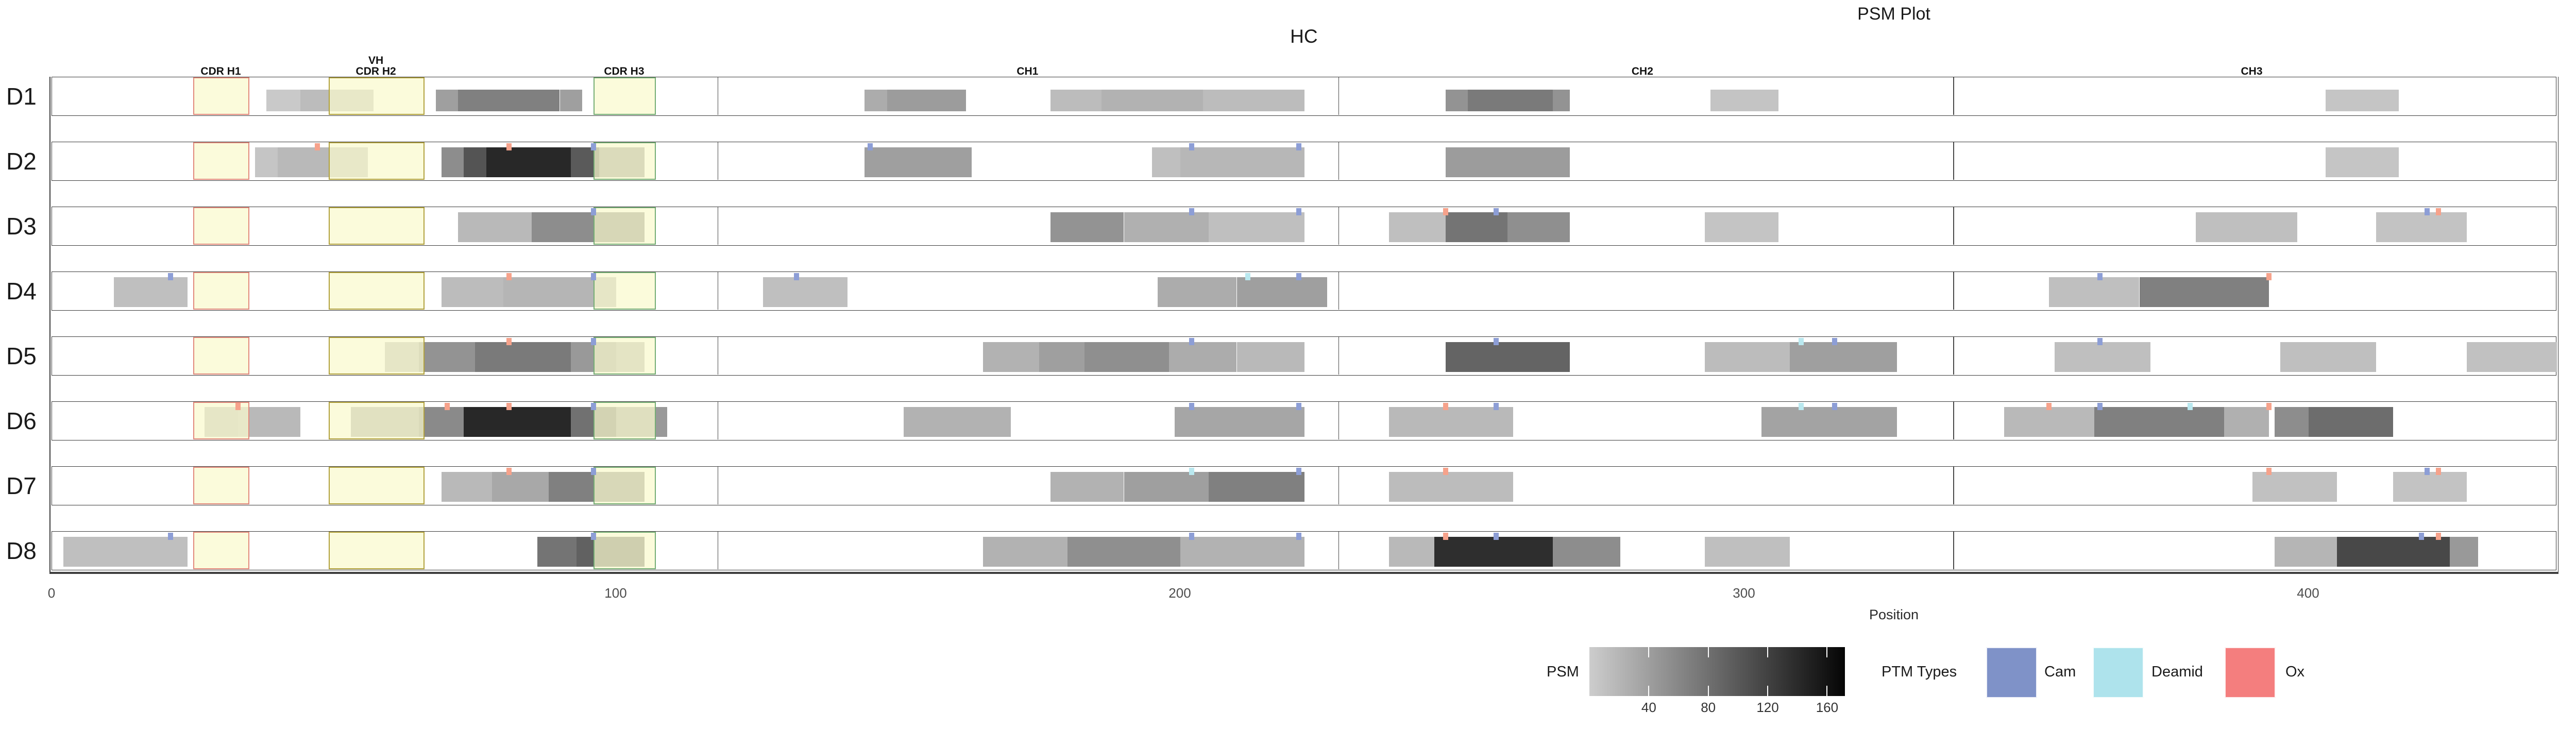 The height and width of the screenshot is (729, 2576). What do you see at coordinates (1648, 707) in the screenshot?
I see `psm-bar-tick-label: 40` at bounding box center [1648, 707].